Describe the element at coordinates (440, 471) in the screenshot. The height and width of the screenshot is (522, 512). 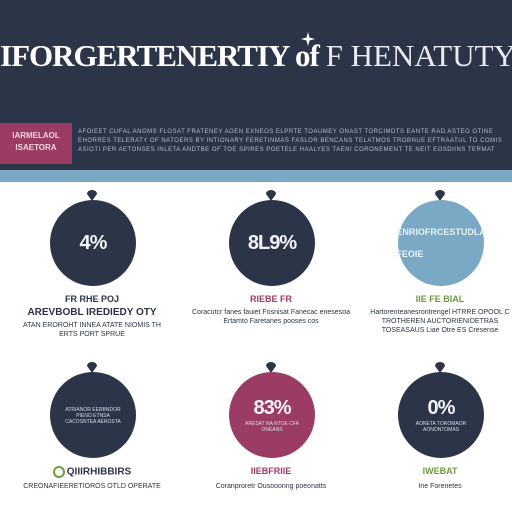
I see `stat-label: IWEBAT` at that location.